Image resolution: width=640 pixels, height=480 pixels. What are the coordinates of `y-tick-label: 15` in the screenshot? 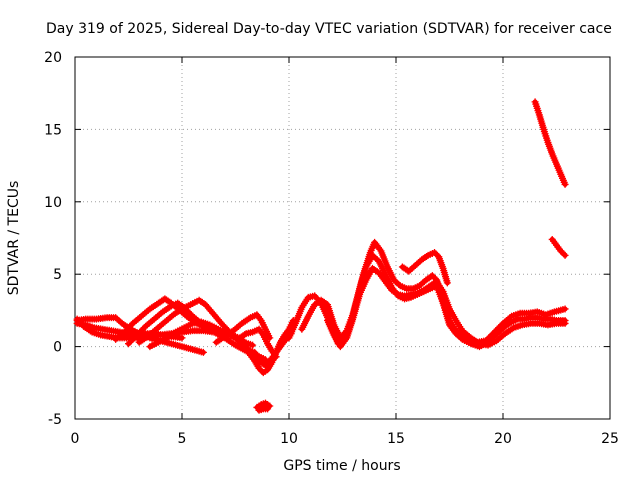 It's located at (53, 130).